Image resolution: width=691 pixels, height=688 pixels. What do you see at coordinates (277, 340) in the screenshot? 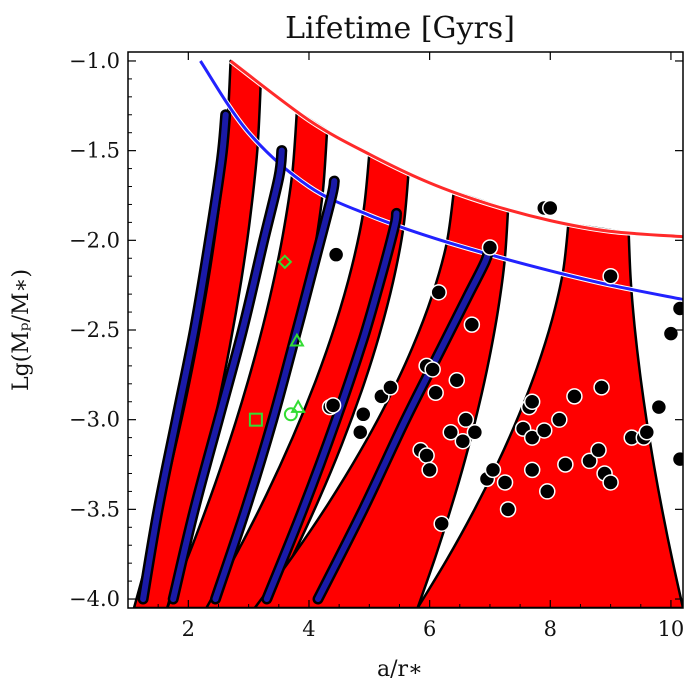
I see `highlight-markers` at bounding box center [277, 340].